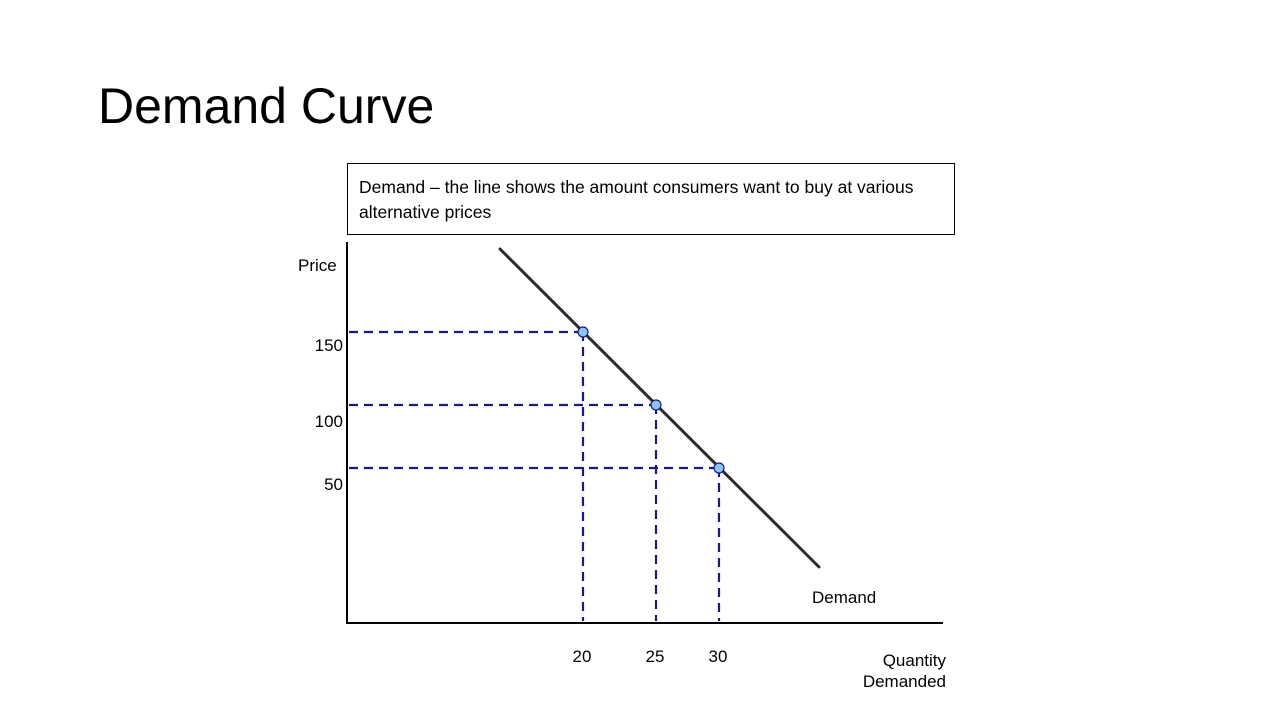  Describe the element at coordinates (329, 345) in the screenshot. I see `y-tick-label: 150` at that location.